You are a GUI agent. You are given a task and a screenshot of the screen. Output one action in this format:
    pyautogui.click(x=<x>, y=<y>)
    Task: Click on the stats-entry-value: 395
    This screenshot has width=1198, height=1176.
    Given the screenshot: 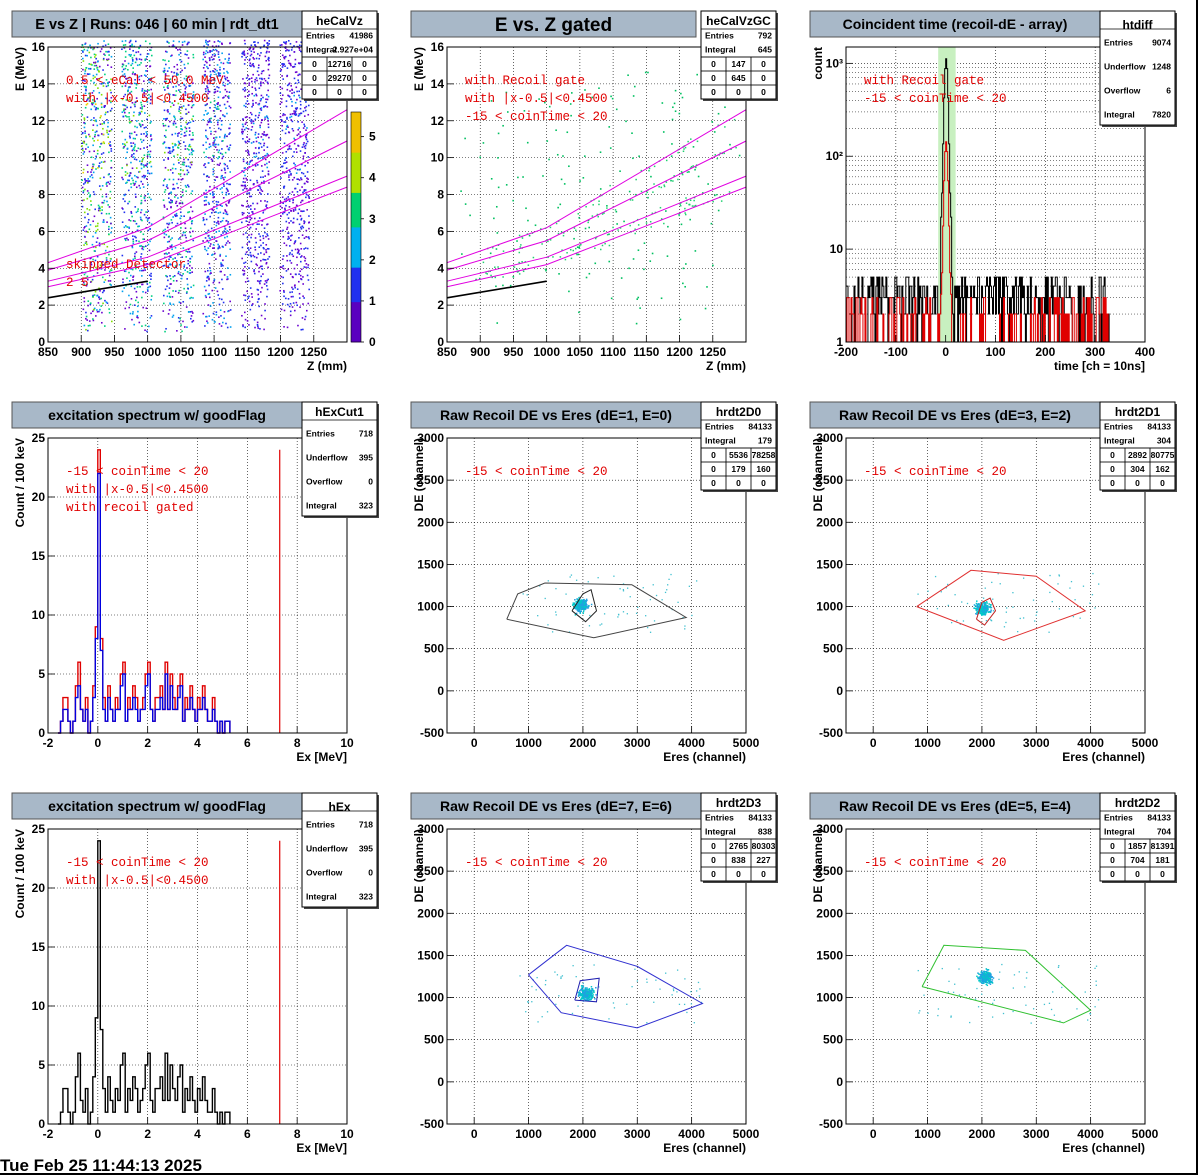 What is the action you would take?
    pyautogui.click(x=366, y=457)
    